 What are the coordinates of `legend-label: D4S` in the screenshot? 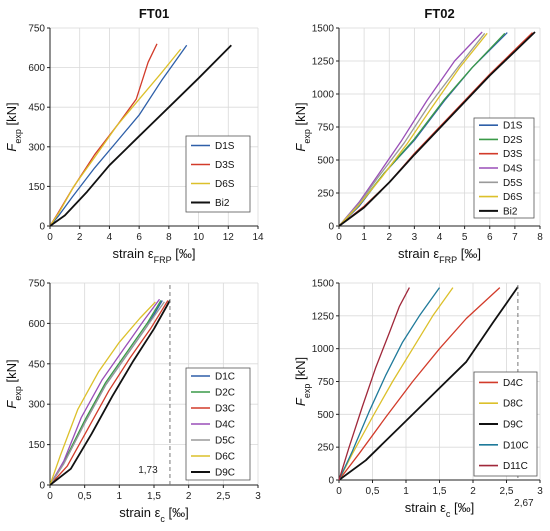 It's located at (513, 169).